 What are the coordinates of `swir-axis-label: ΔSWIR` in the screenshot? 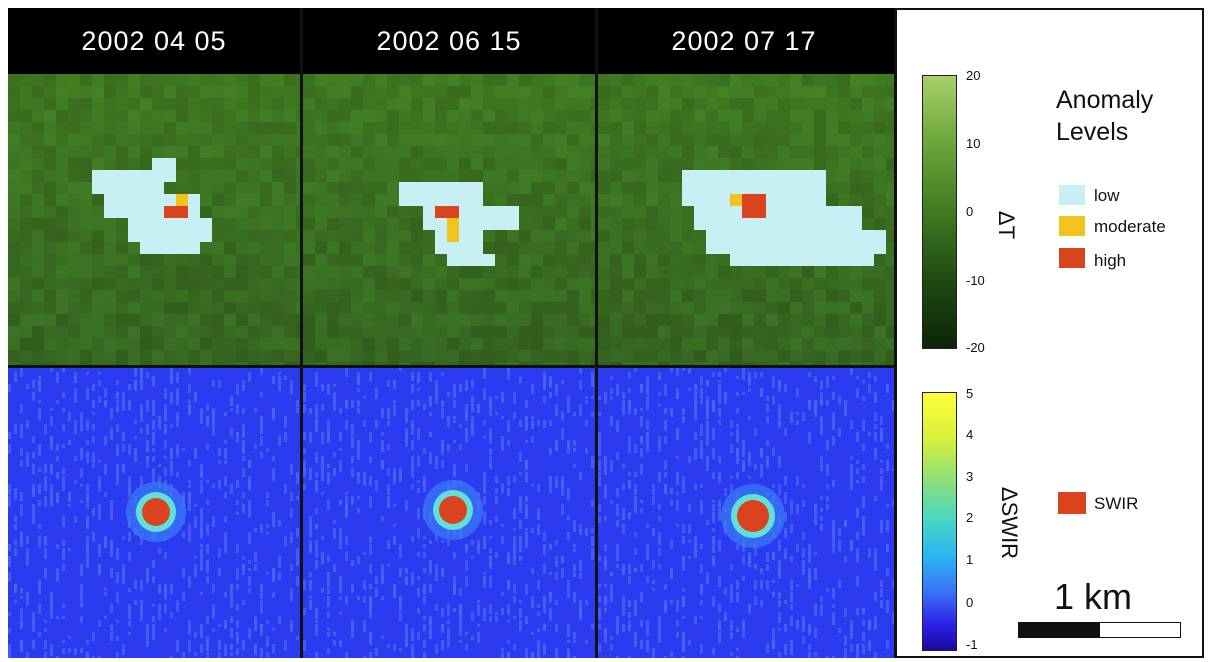 It's located at (1010, 523).